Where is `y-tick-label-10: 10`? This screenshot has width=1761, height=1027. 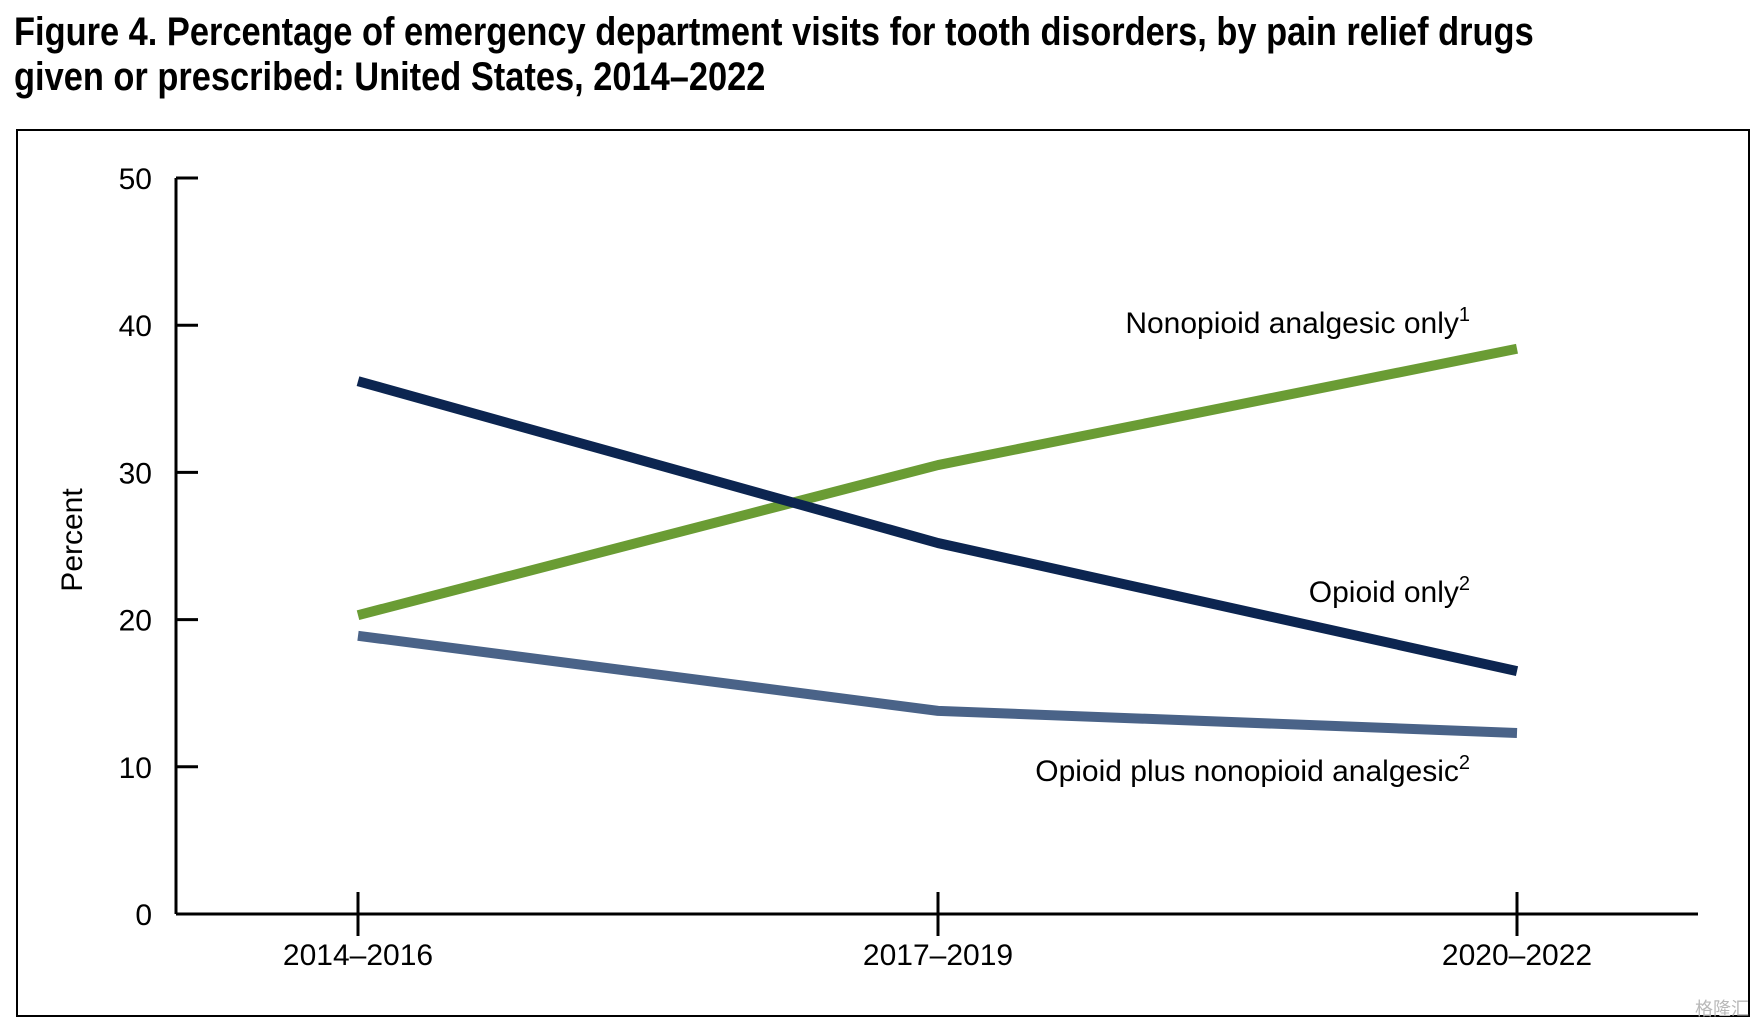 y-tick-label-10: 10 is located at coordinates (135, 768).